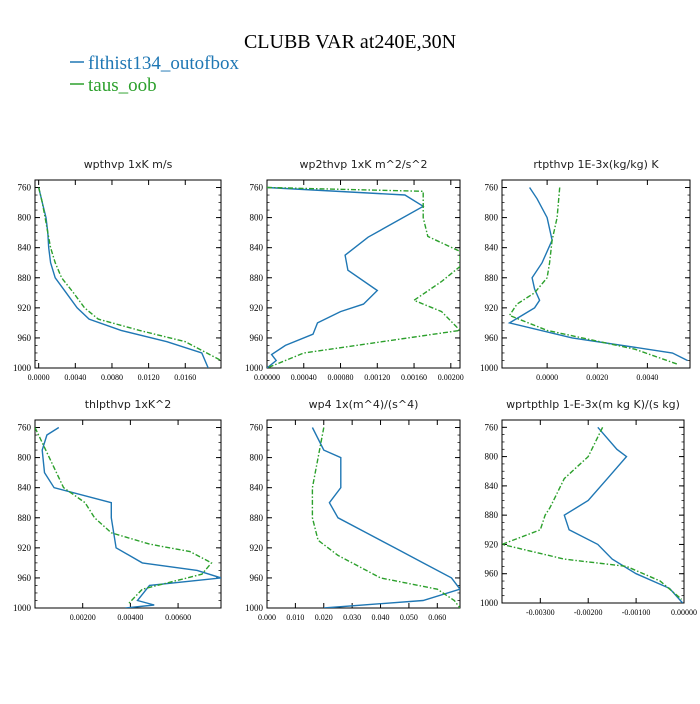 The height and width of the screenshot is (704, 700). I want to click on panel-title: wpthvp 1xK m/s, so click(128, 164).